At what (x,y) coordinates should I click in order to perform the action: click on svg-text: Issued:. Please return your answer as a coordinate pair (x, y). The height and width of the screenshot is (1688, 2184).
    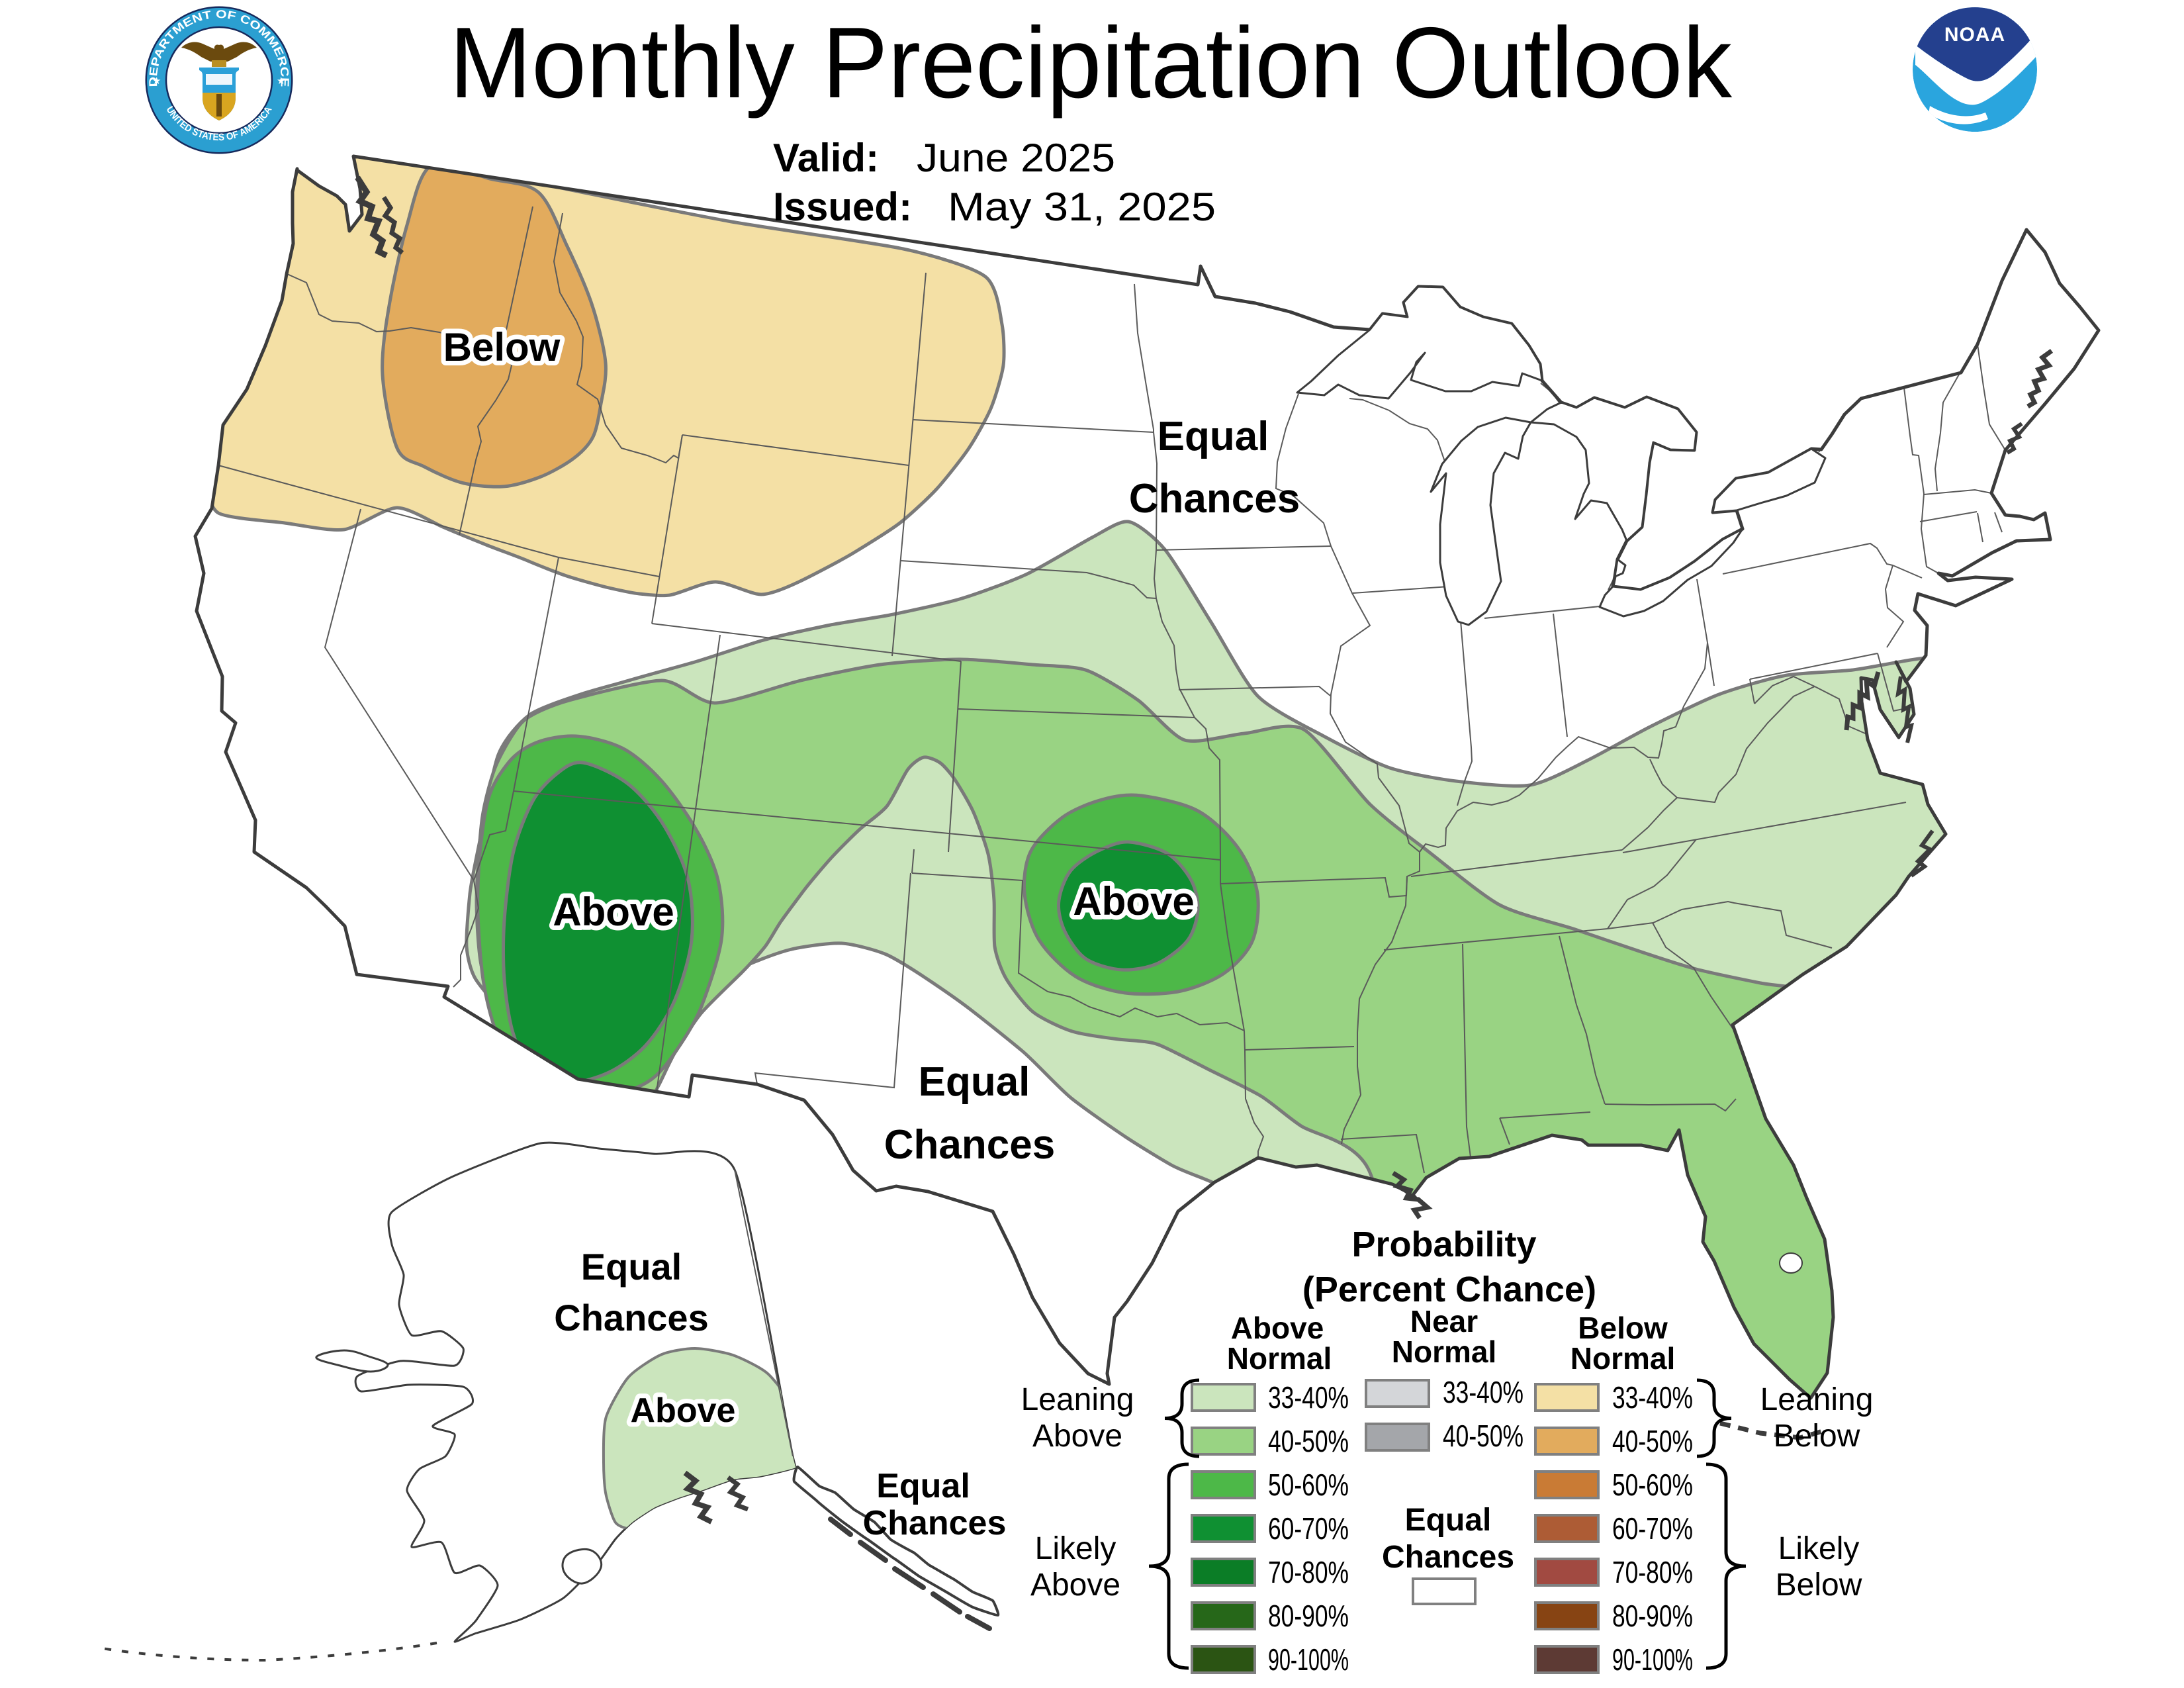
    Looking at the image, I should click on (842, 207).